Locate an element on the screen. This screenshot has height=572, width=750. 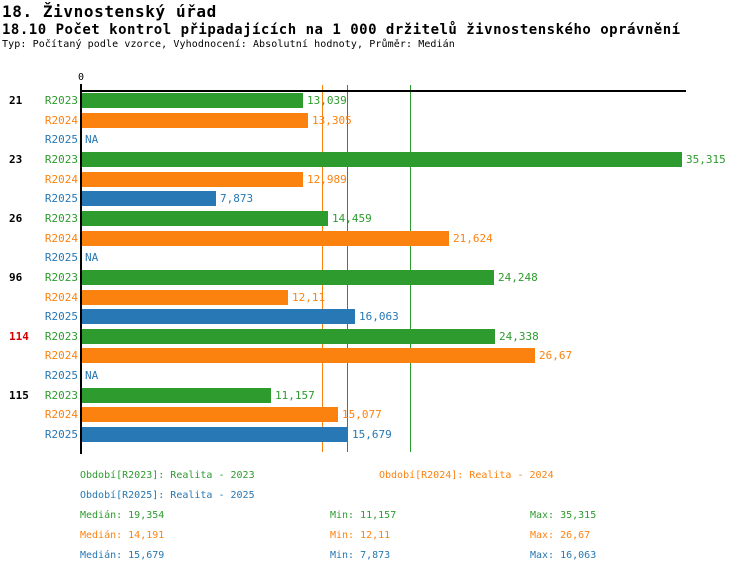
series-label-23-r2023: R2023 is located at coordinates (61, 159).